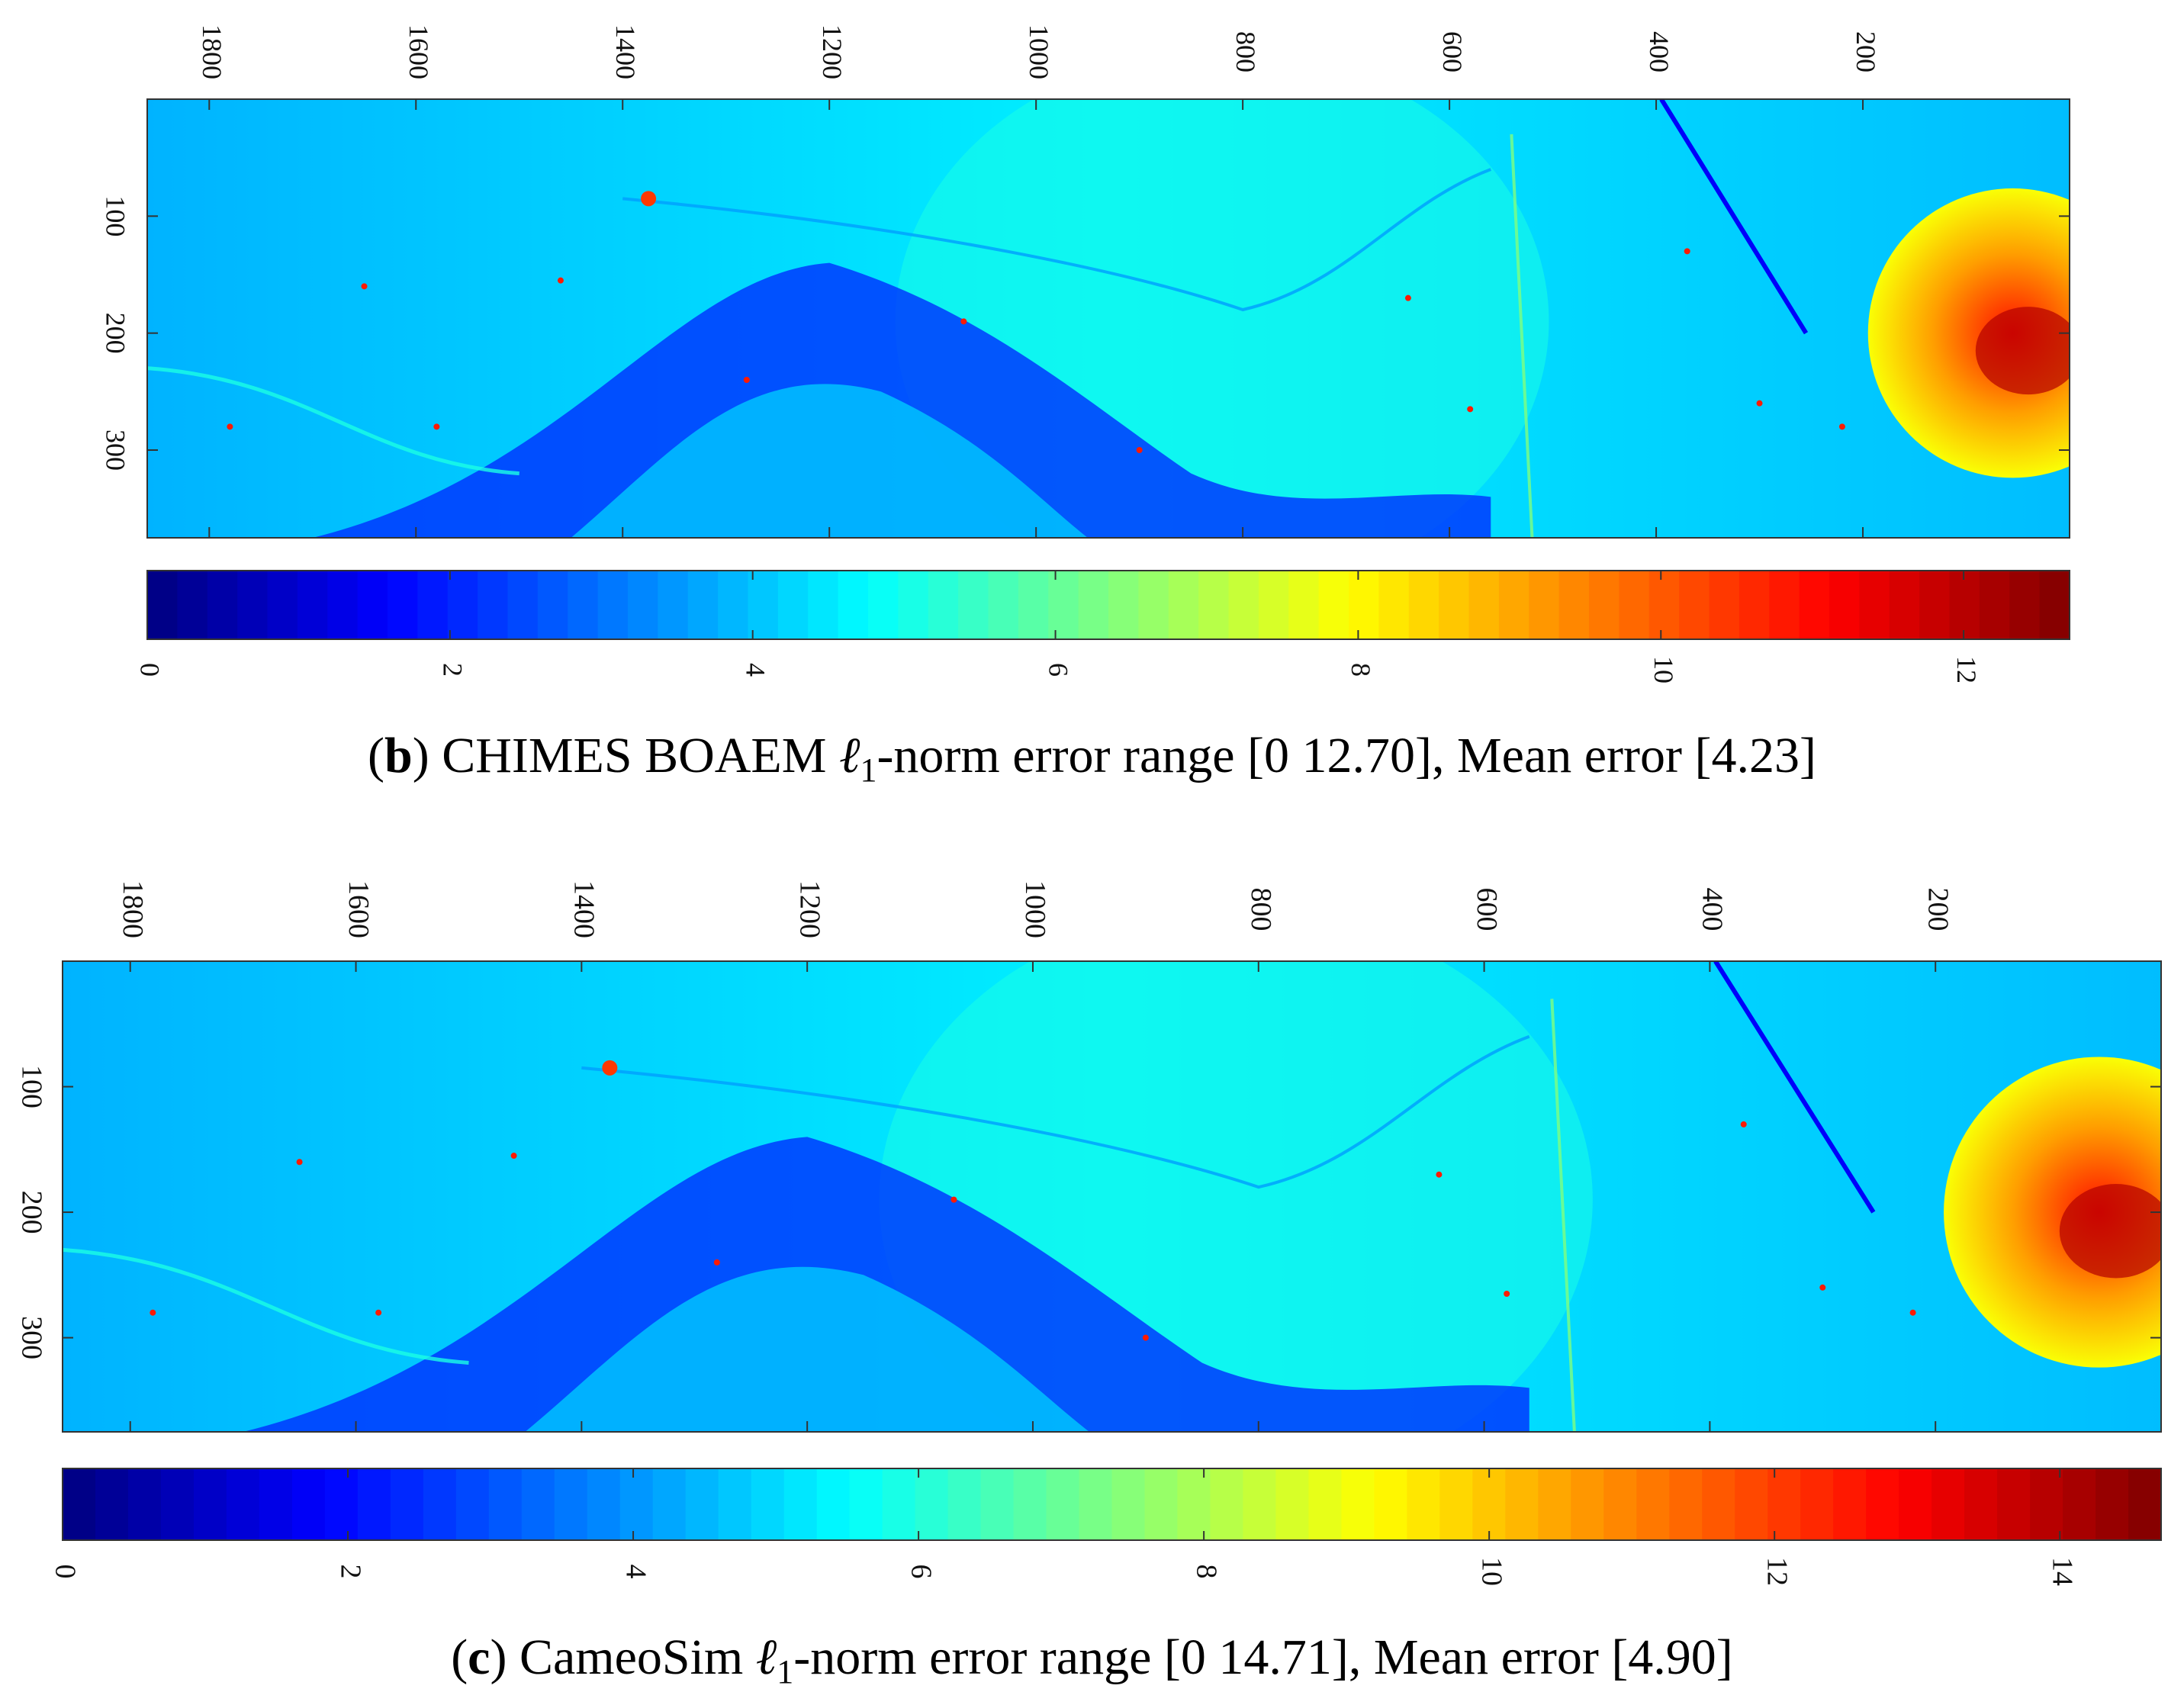 The width and height of the screenshot is (2184, 1708). I want to click on heatmap-high-error-disc, so click(2052, 1212).